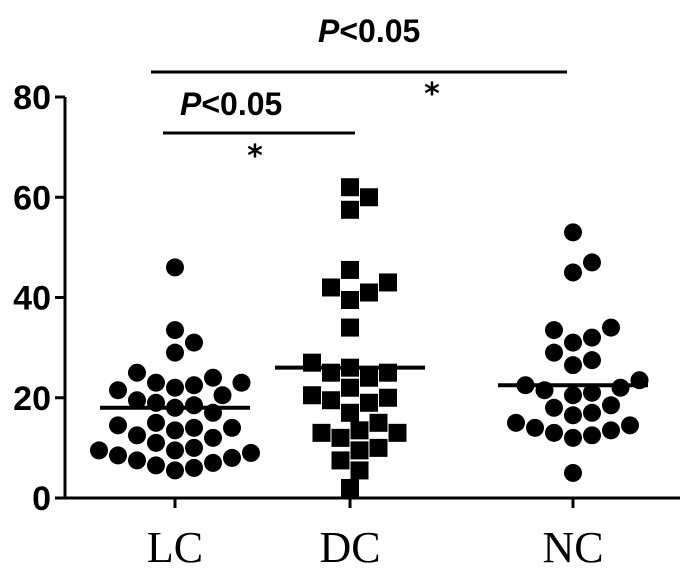  Describe the element at coordinates (32, 98) in the screenshot. I see `y-tick-label: 80` at that location.